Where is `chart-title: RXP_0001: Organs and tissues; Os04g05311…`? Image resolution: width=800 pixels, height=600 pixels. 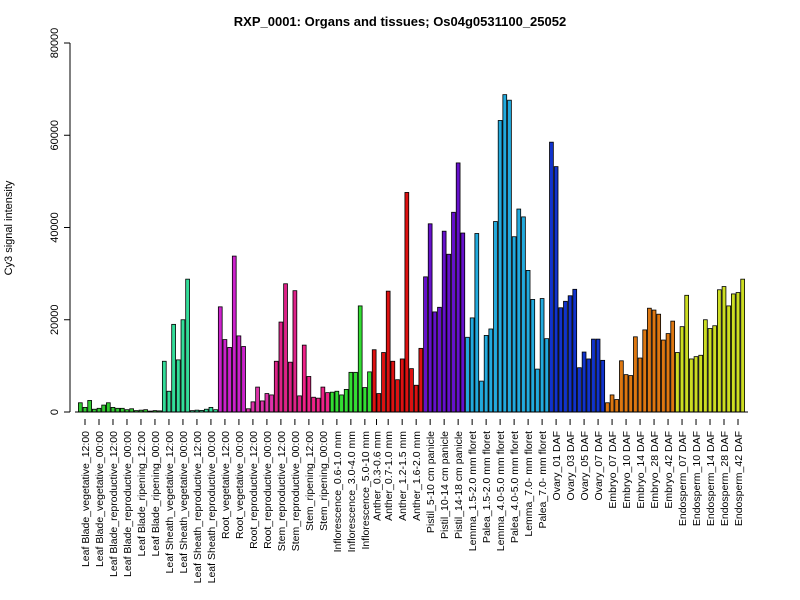 chart-title: RXP_0001: Organs and tissues; Os04g05311… is located at coordinates (400, 21).